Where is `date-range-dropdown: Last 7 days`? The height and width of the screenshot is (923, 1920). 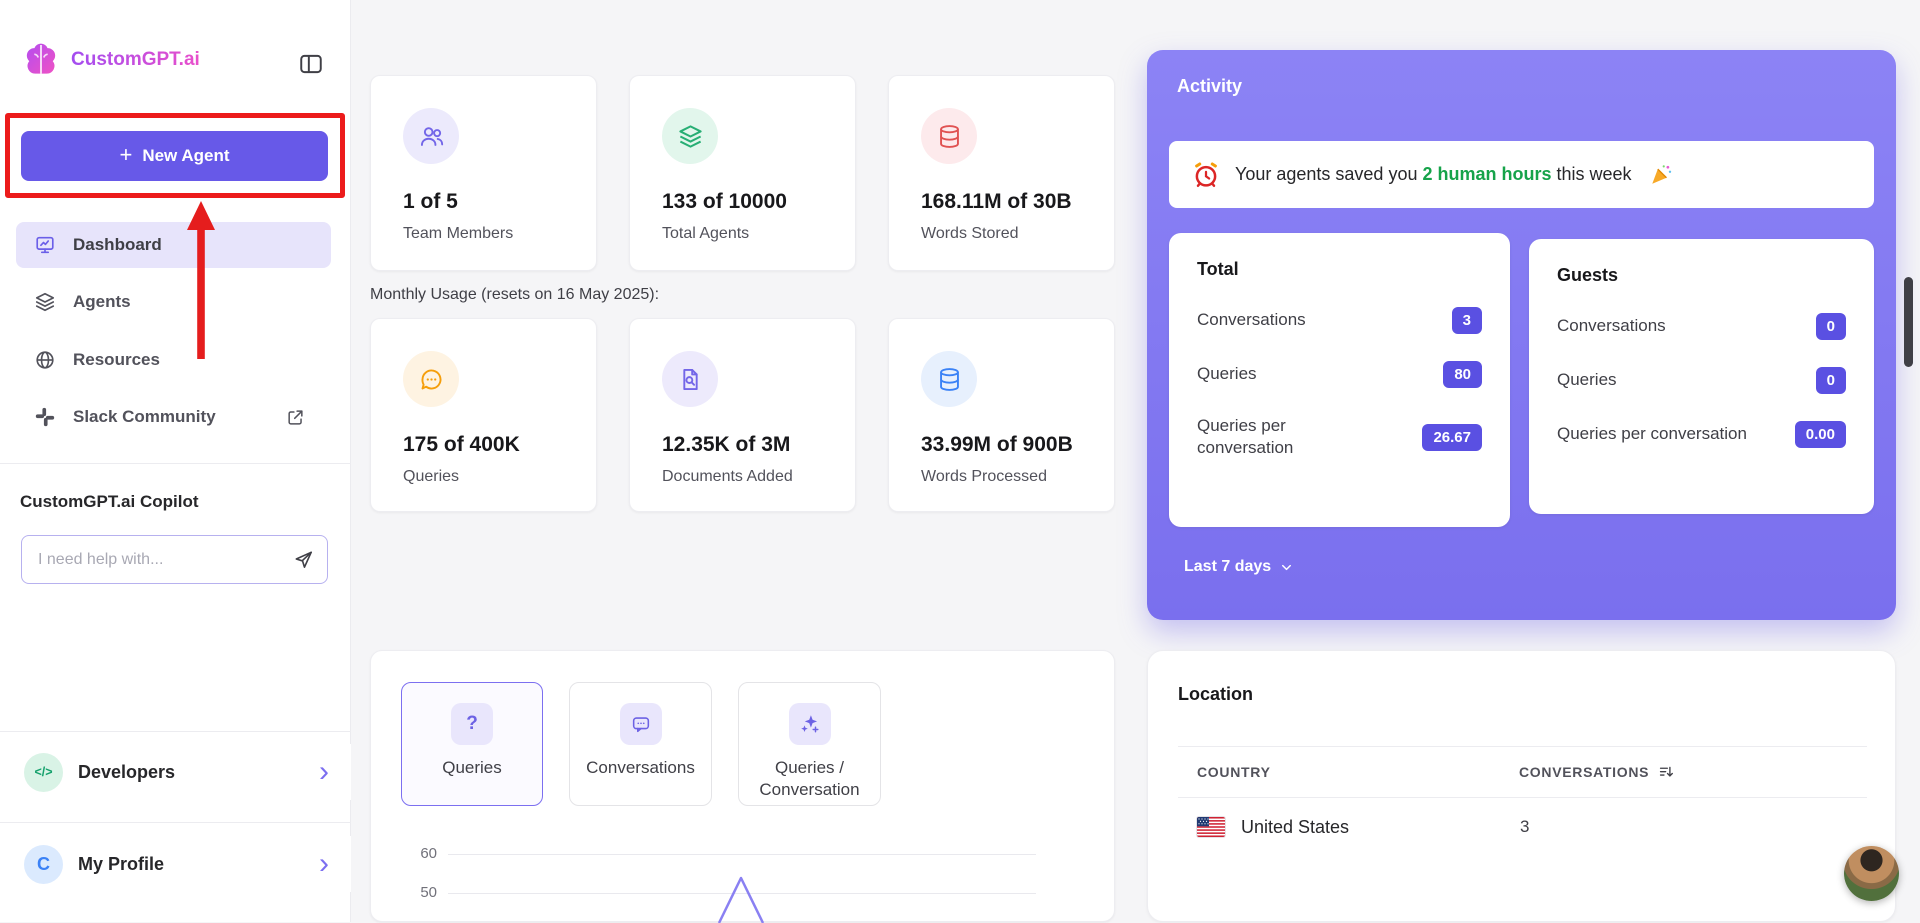
date-range-dropdown: Last 7 days is located at coordinates (1239, 567).